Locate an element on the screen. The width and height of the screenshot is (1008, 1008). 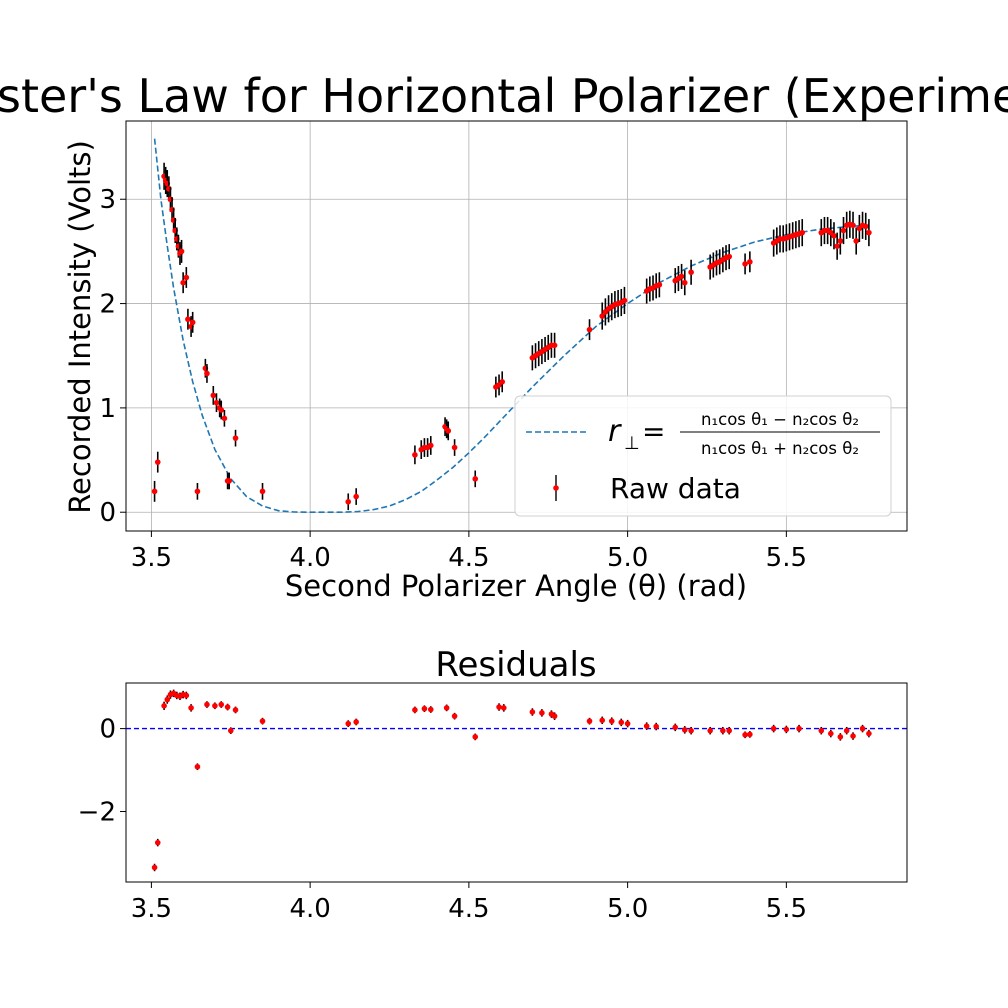
residuals-xtick-label: 3.5 is located at coordinates (151, 909).